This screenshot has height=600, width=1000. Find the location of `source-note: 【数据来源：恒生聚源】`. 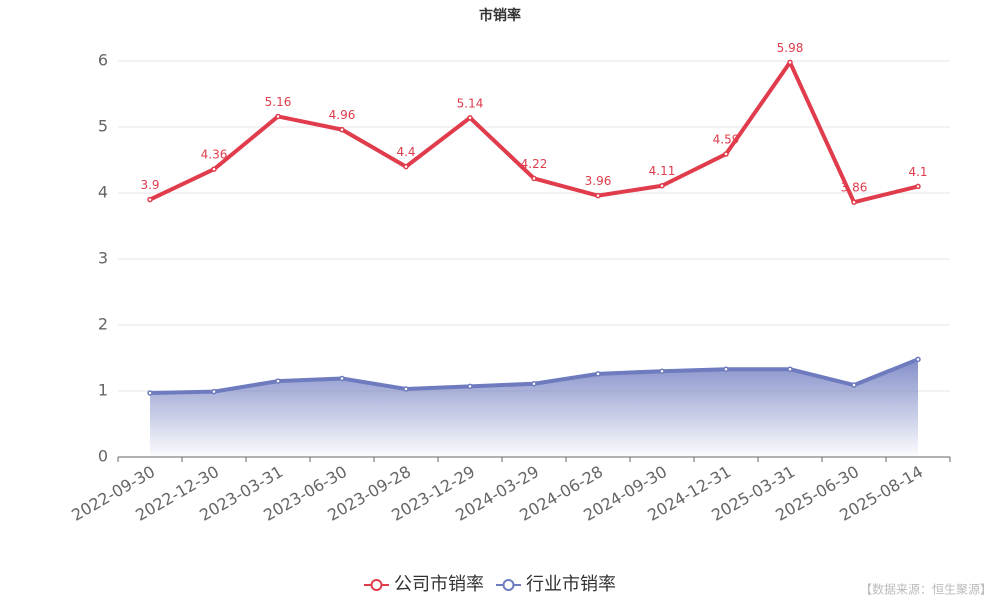

source-note: 【数据来源：恒生聚源】 is located at coordinates (926, 589).